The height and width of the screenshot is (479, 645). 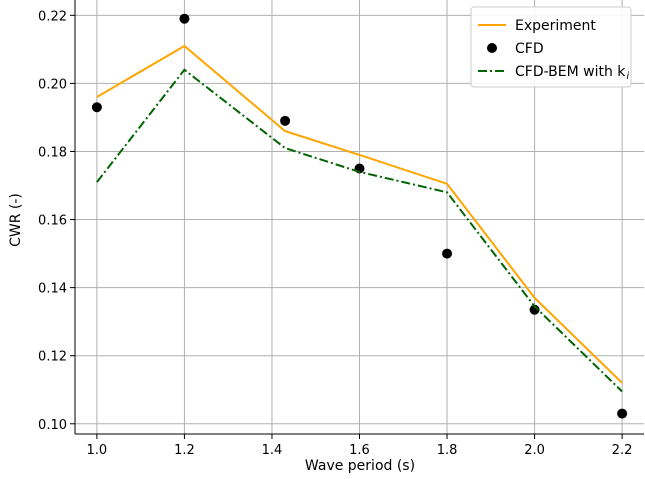 I want to click on x-tick-label-2: 1.4, so click(x=272, y=450).